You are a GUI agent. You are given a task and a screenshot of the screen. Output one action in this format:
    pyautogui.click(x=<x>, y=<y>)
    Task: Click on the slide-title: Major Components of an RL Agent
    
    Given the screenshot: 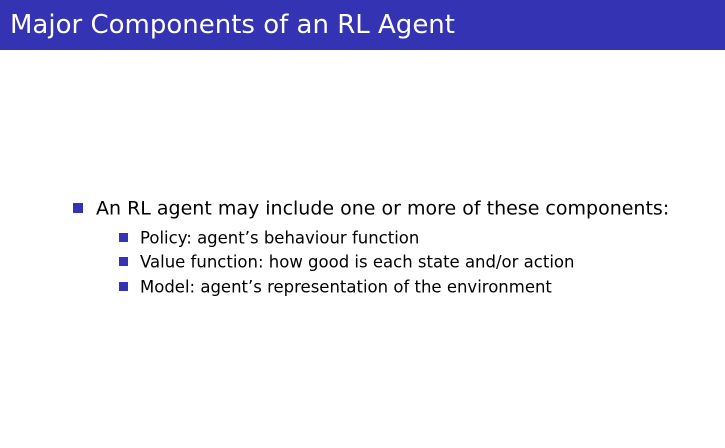 What is the action you would take?
    pyautogui.click(x=232, y=25)
    